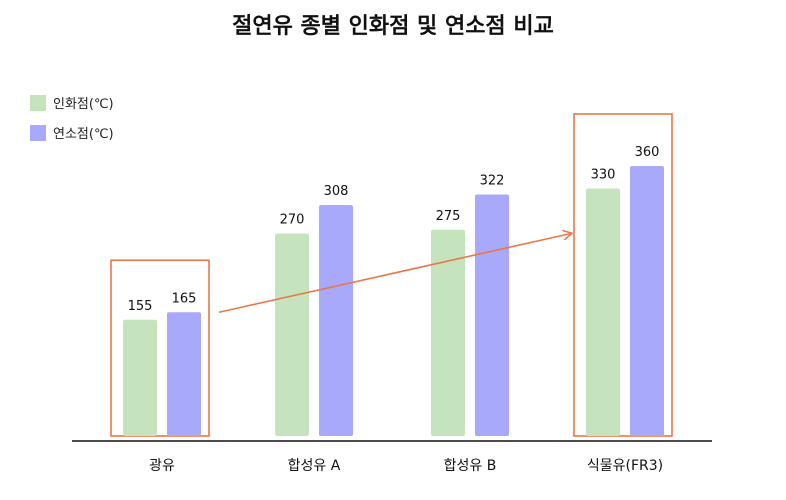 The height and width of the screenshot is (500, 786). Describe the element at coordinates (162, 466) in the screenshot. I see `category-label-0: 광유` at that location.